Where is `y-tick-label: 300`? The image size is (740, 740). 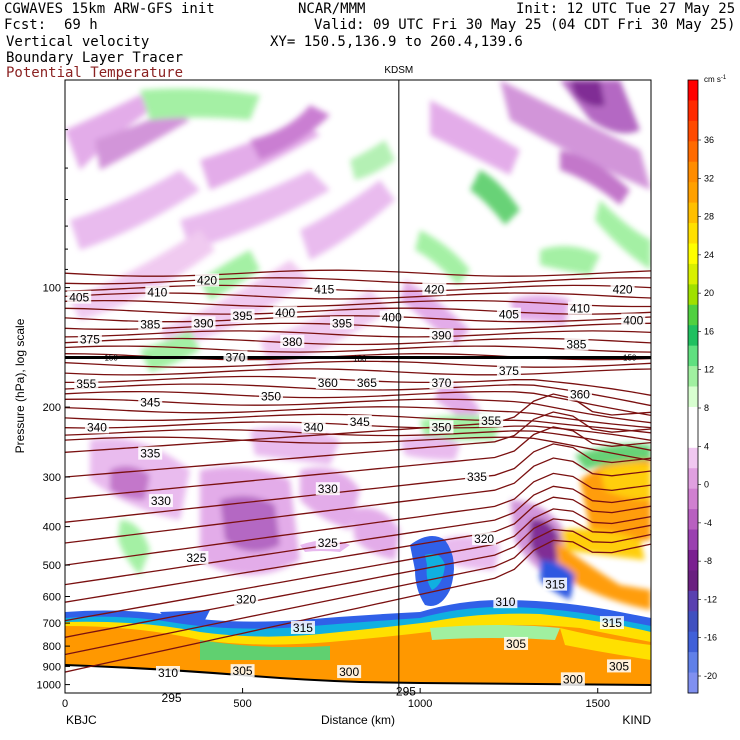
y-tick-label: 300 is located at coordinates (52, 478).